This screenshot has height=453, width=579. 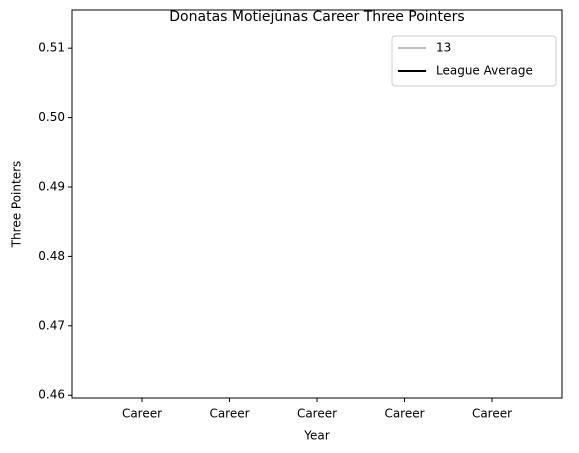 I want to click on y-tick-label: 0.46, so click(x=51, y=395).